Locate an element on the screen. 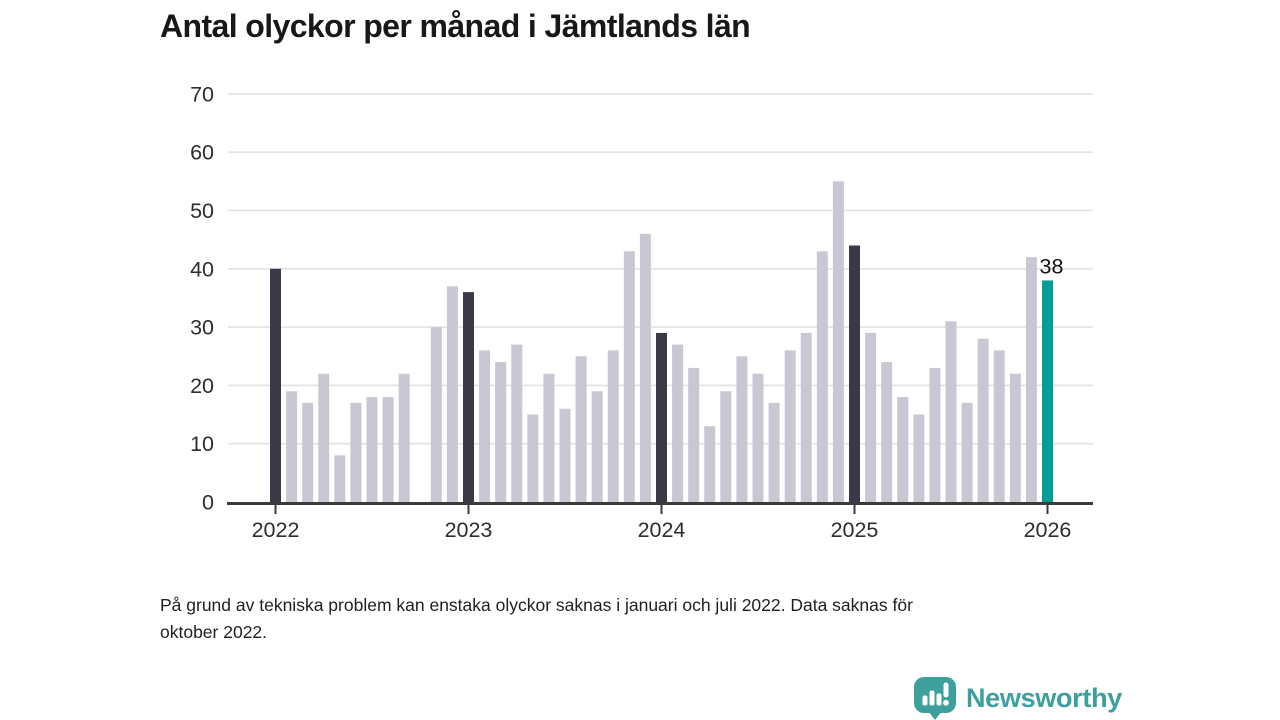 The width and height of the screenshot is (1280, 720). y-tick-label: 20 is located at coordinates (202, 386).